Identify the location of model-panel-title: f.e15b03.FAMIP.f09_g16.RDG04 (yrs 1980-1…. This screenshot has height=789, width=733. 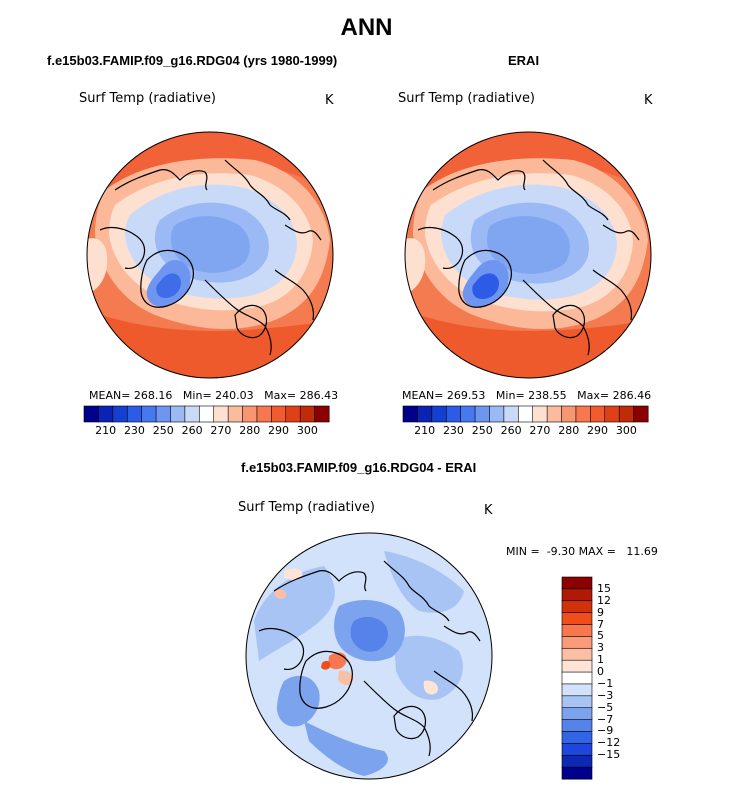
(192, 60).